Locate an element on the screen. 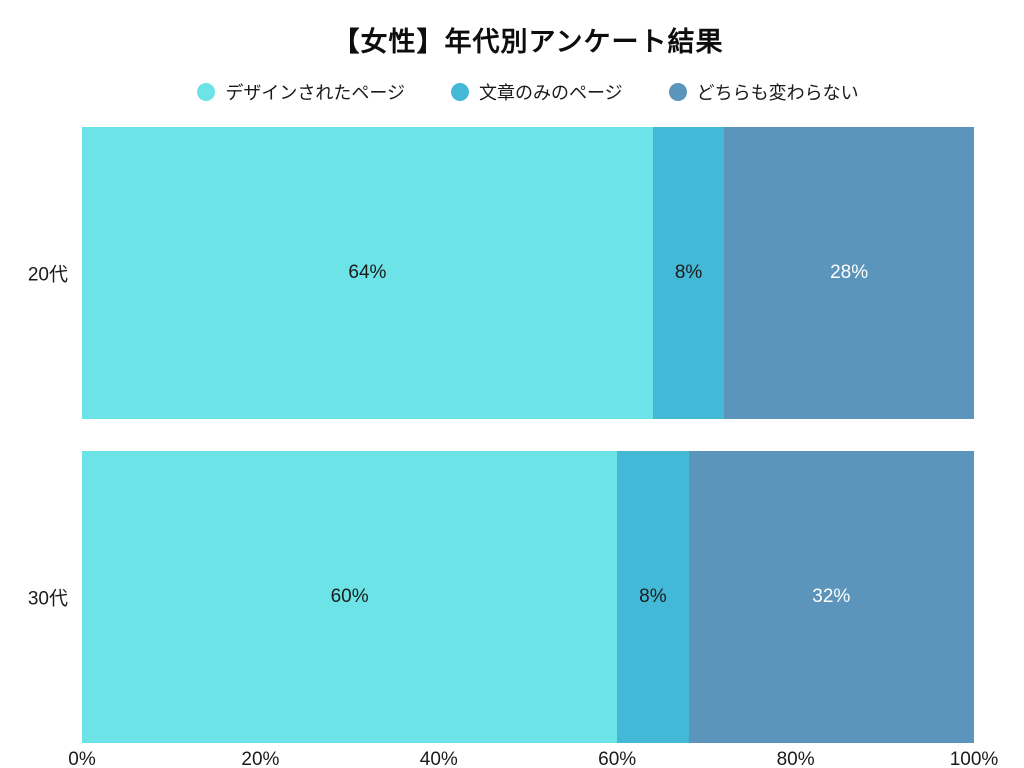 Image resolution: width=1024 pixels, height=768 pixels. bar-segment-no-change: 32% is located at coordinates (831, 597).